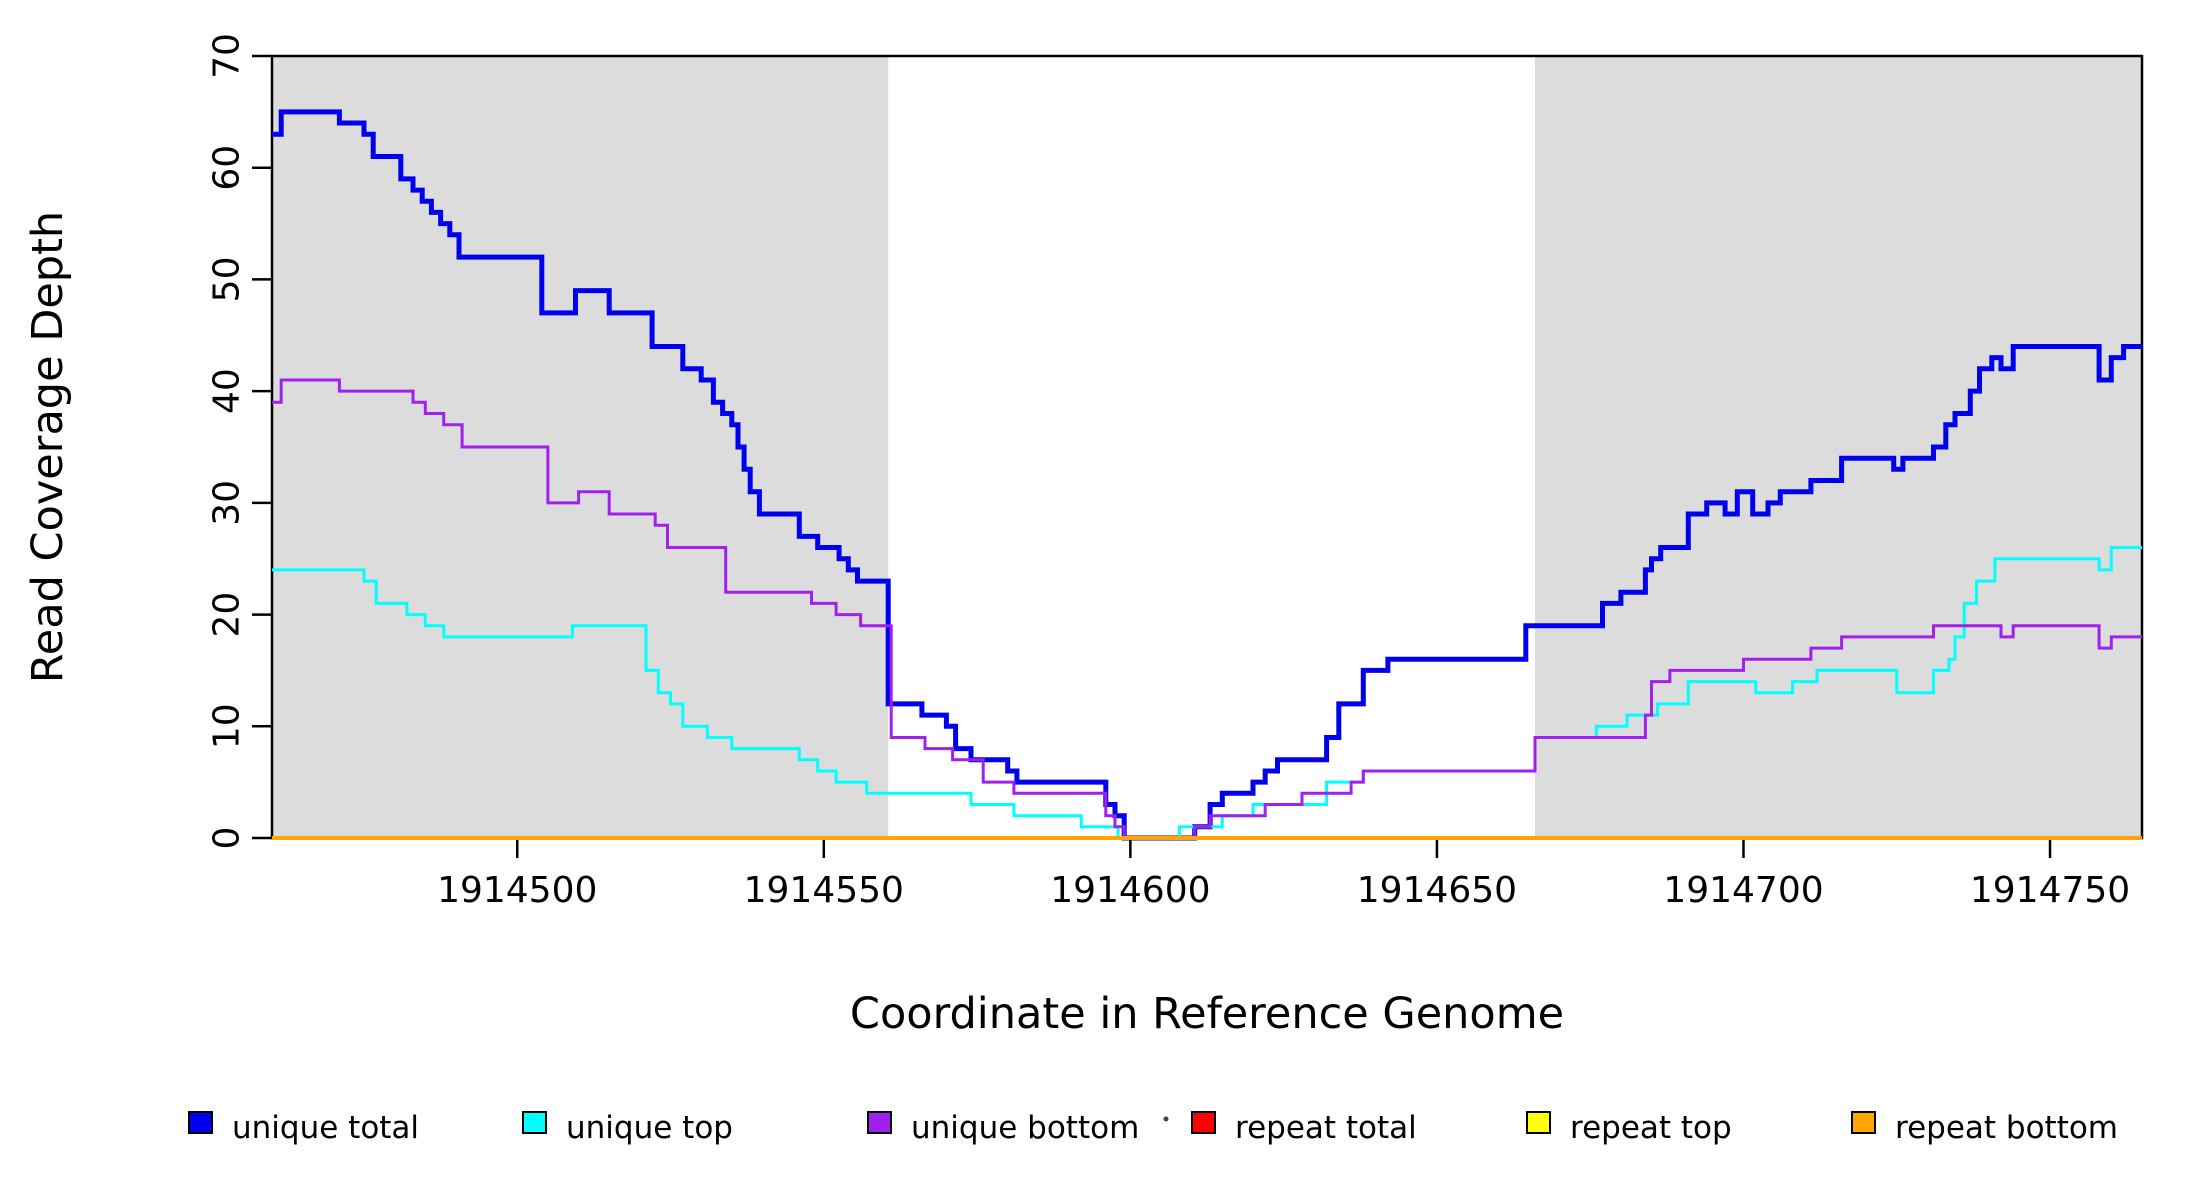  Describe the element at coordinates (1207, 1014) in the screenshot. I see `x-axis-title: Coordinate in Reference Genome` at that location.